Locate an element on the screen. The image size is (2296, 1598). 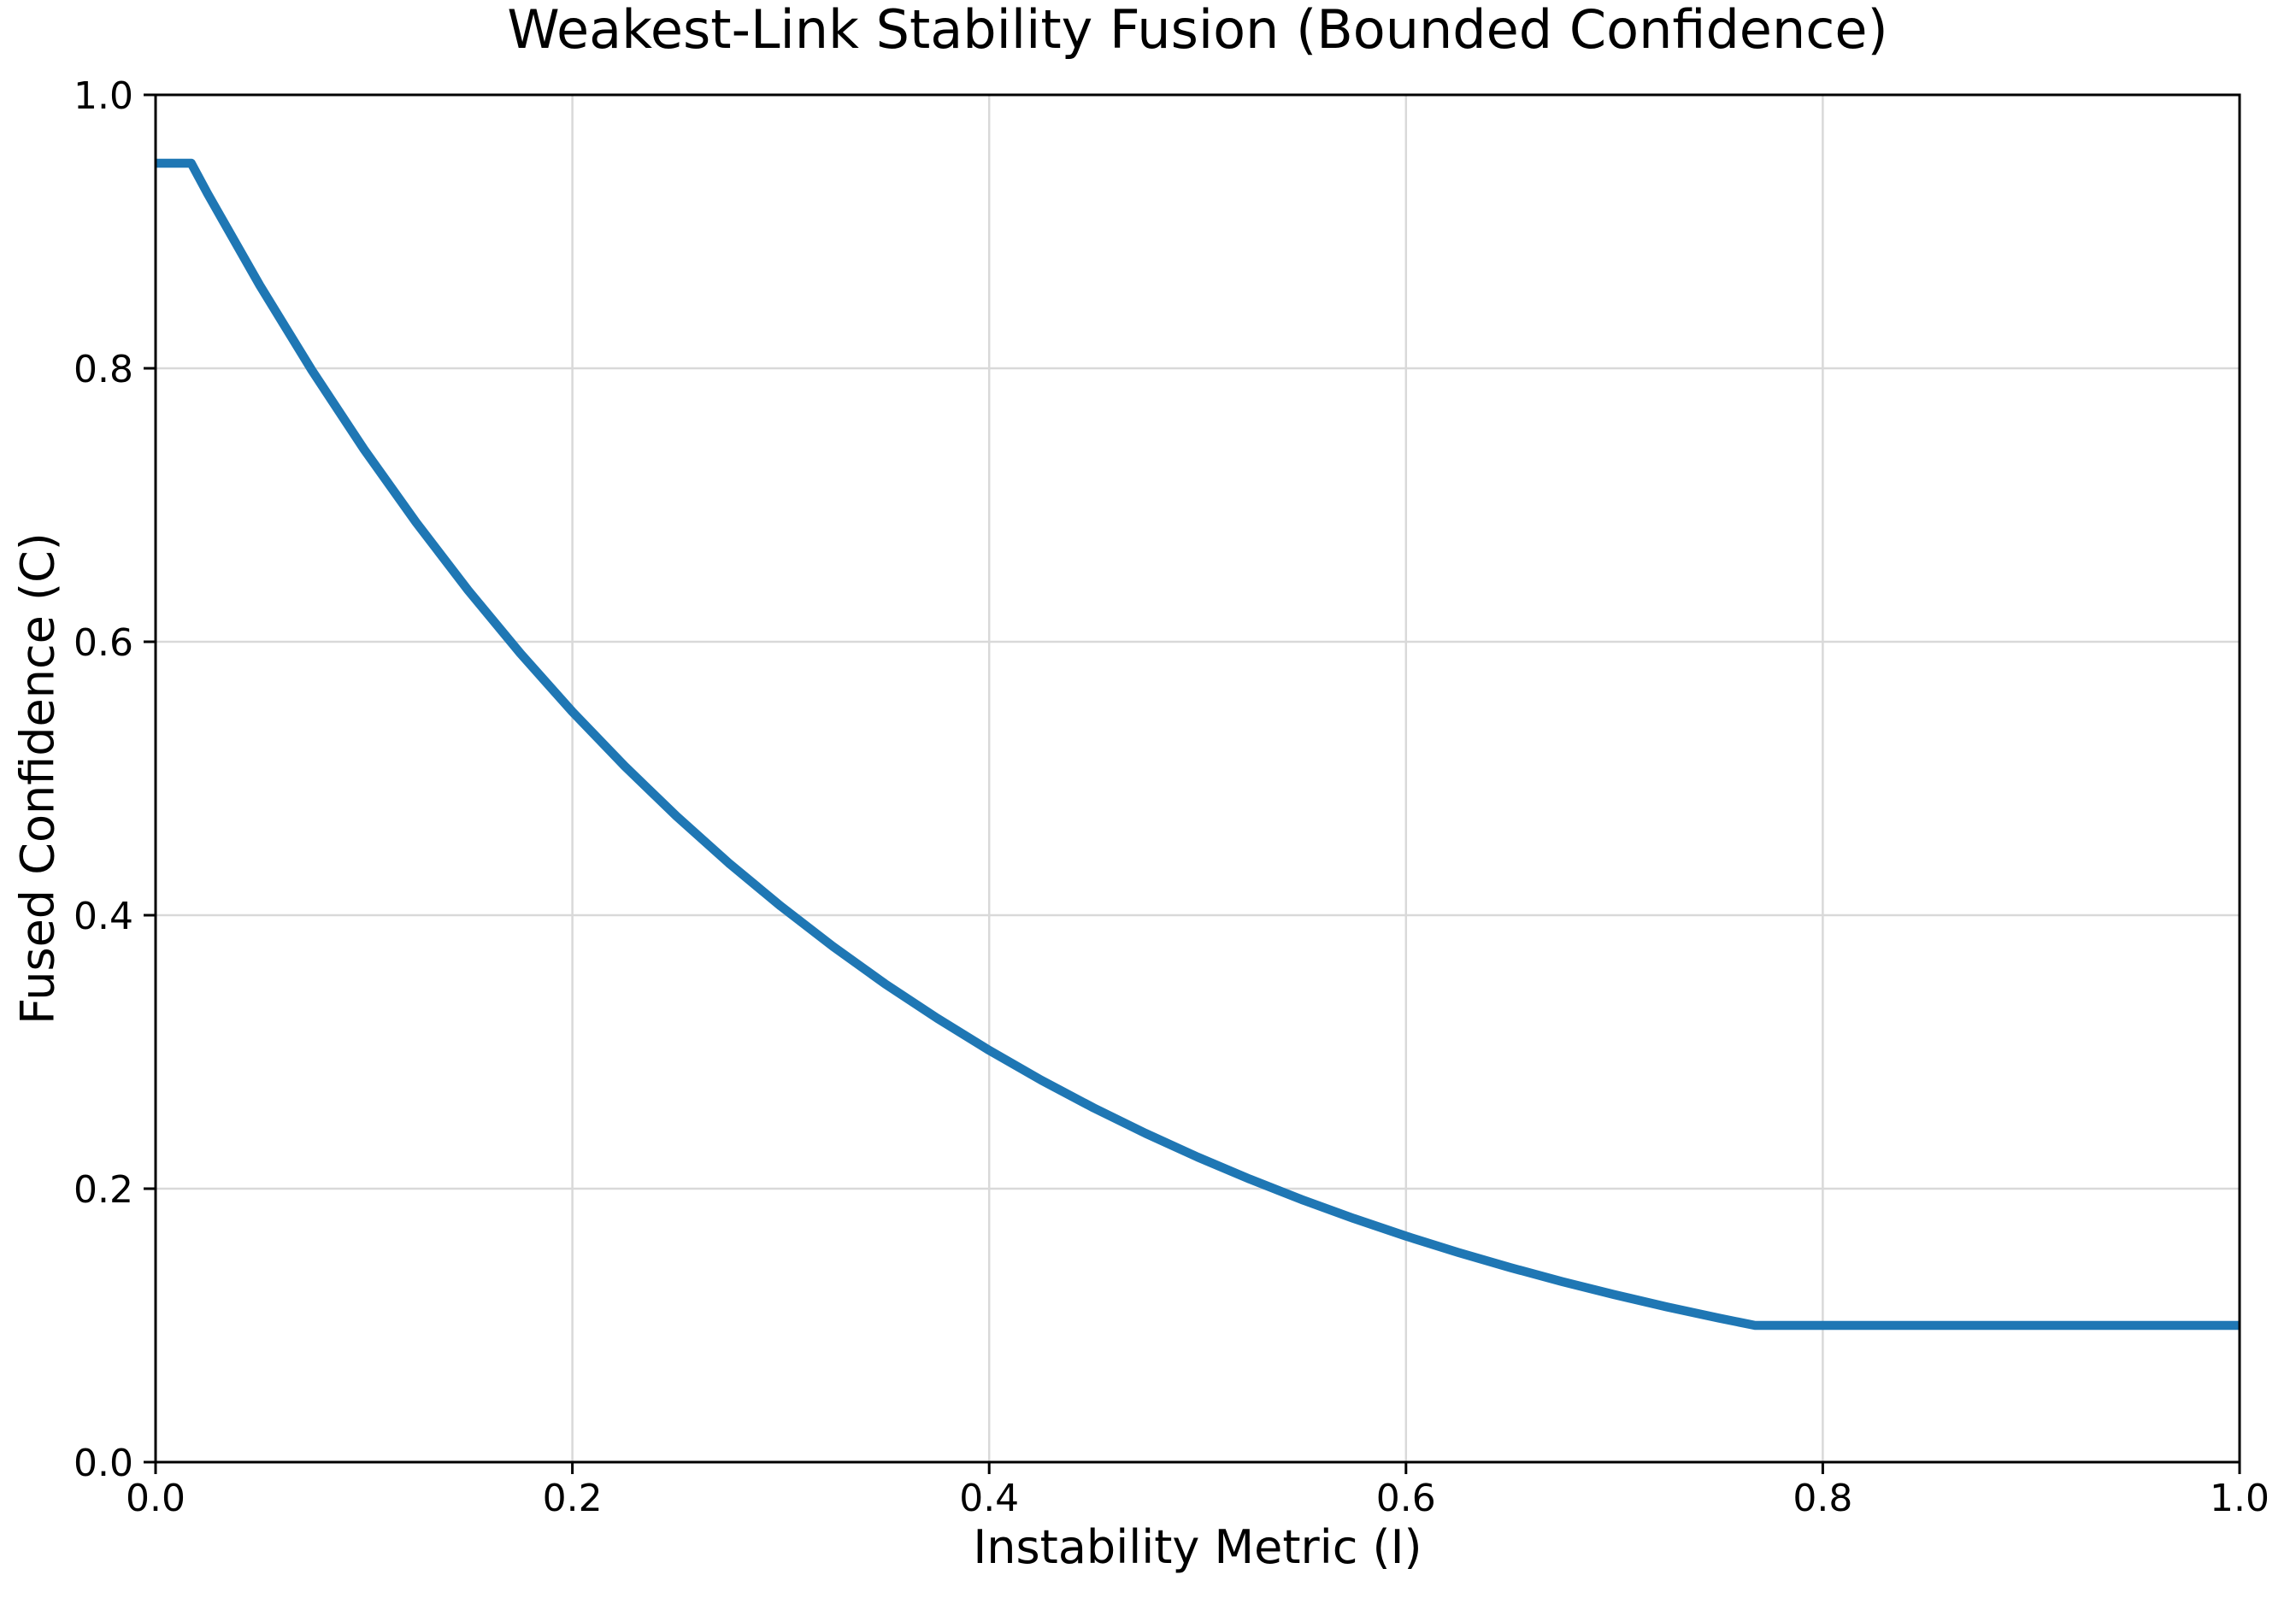
y-tick-label: 0.2 is located at coordinates (103, 1190).